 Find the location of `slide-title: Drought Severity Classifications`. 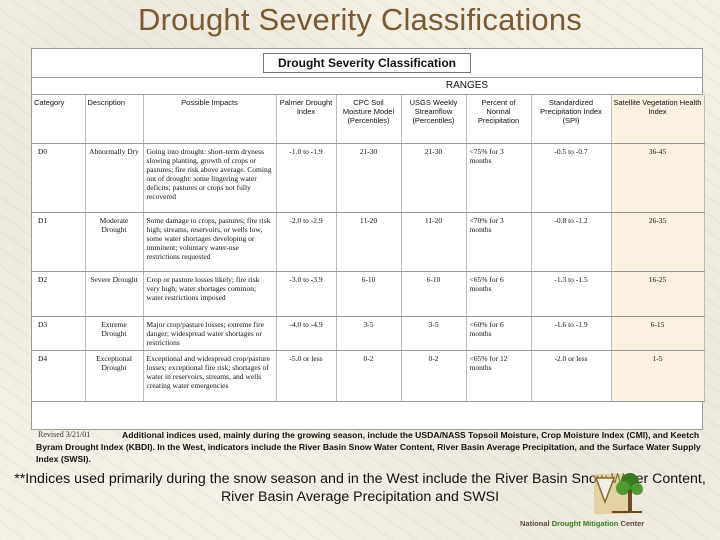

slide-title: Drought Severity Classifications is located at coordinates (360, 19).